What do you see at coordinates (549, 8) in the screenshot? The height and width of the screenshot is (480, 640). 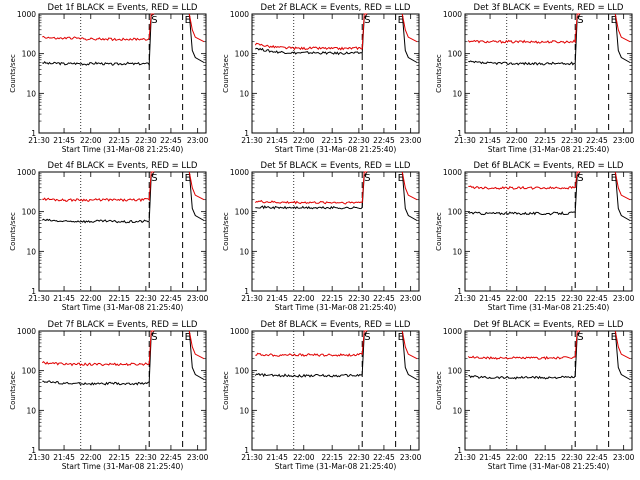 I see `panel-title: Det 3f BLACK = Events, RED = LLD` at bounding box center [549, 8].